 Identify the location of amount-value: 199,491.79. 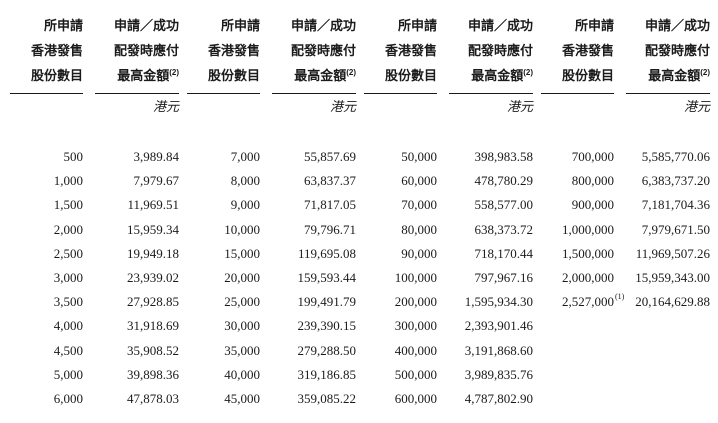
(326, 302).